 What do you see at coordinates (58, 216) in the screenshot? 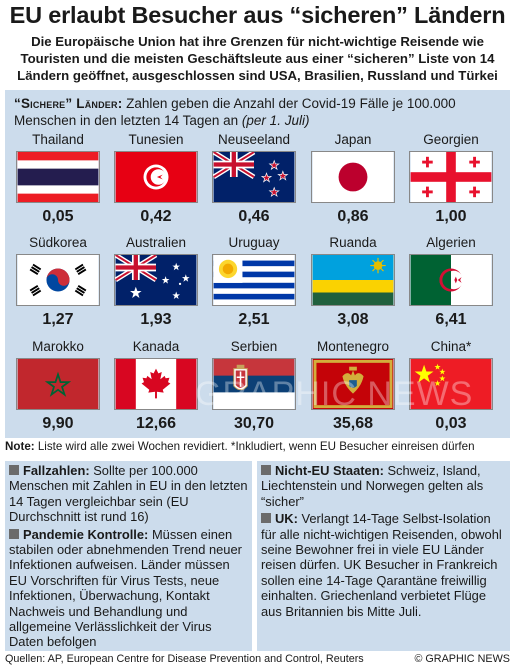
I see `country-value: 0,05` at bounding box center [58, 216].